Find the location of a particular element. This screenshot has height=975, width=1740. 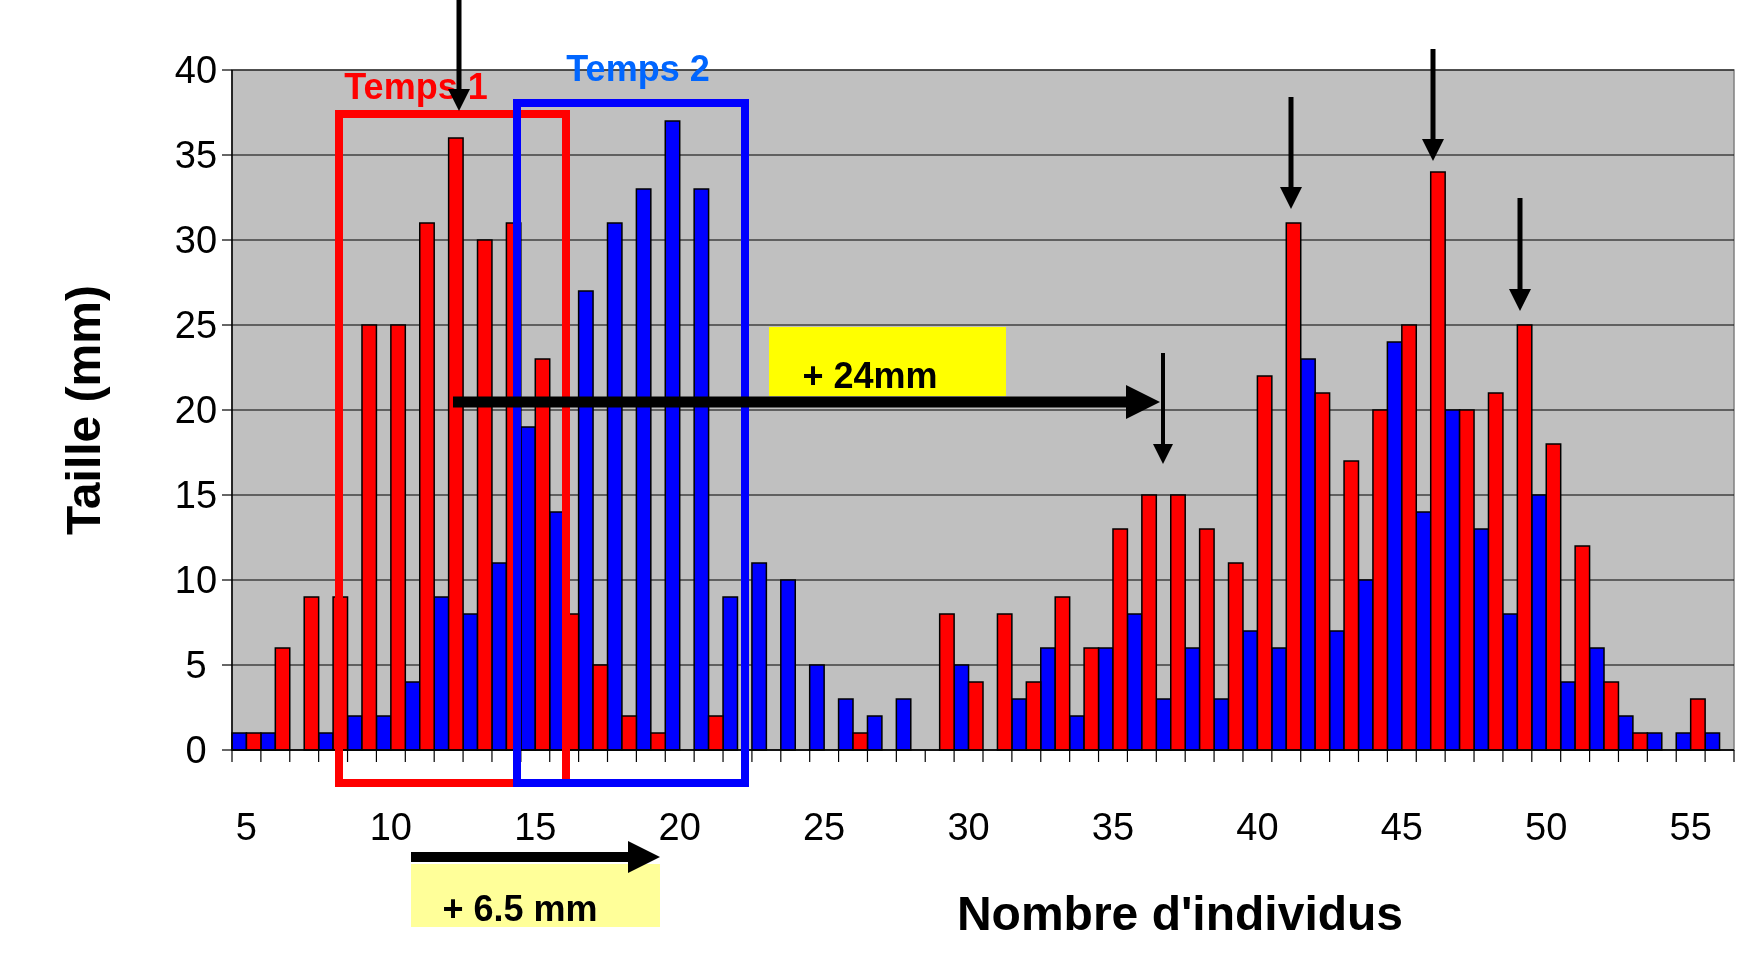

x-tick-label: 45 is located at coordinates (1401, 827).